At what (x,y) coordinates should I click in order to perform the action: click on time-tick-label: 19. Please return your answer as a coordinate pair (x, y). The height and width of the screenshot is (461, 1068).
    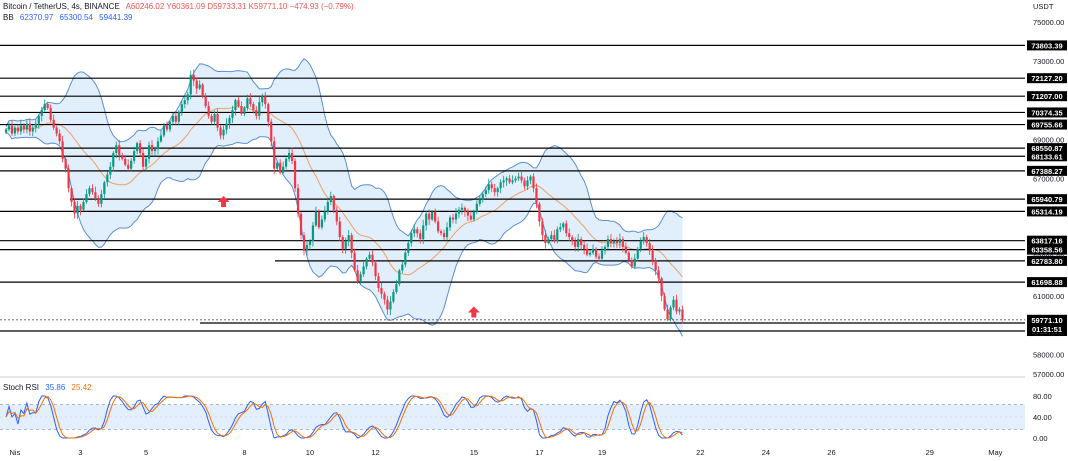
    Looking at the image, I should click on (602, 452).